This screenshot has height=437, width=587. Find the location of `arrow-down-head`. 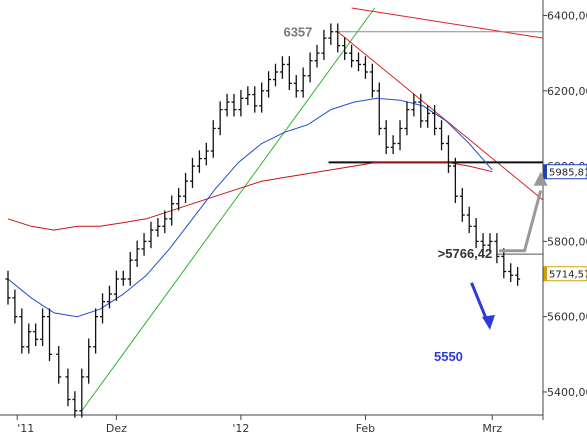

arrow-down-head is located at coordinates (488, 322).